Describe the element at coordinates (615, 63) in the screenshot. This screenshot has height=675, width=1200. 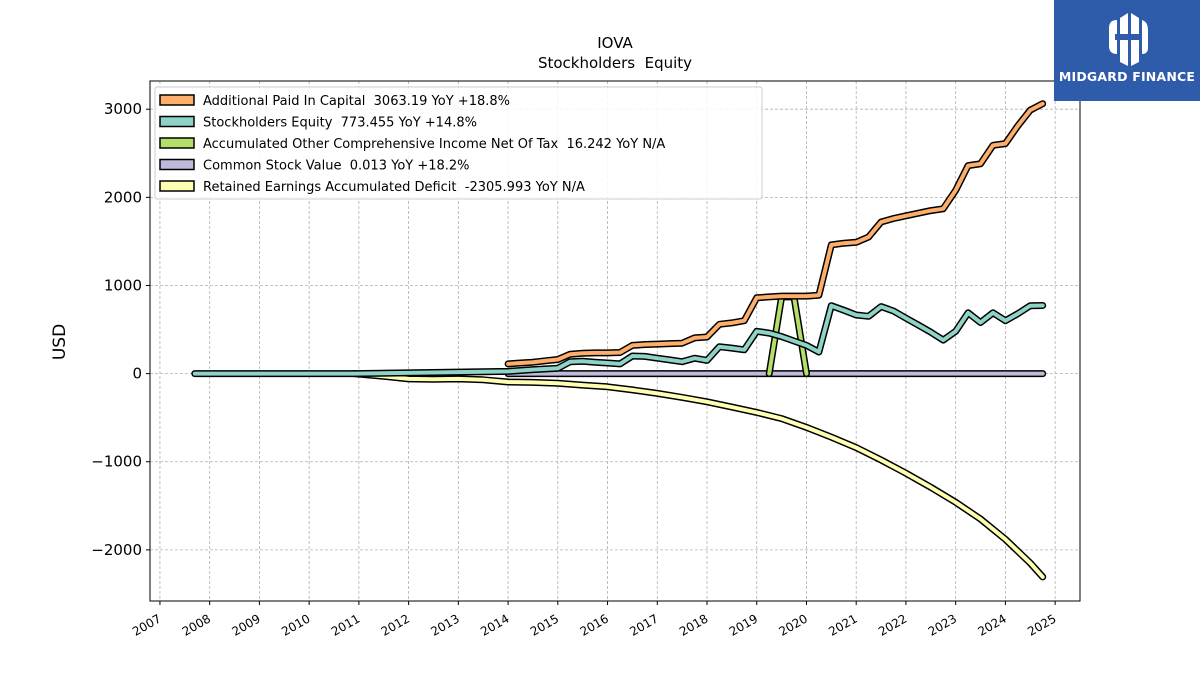
I see `chart-subtitle: Stockholders Equity` at that location.